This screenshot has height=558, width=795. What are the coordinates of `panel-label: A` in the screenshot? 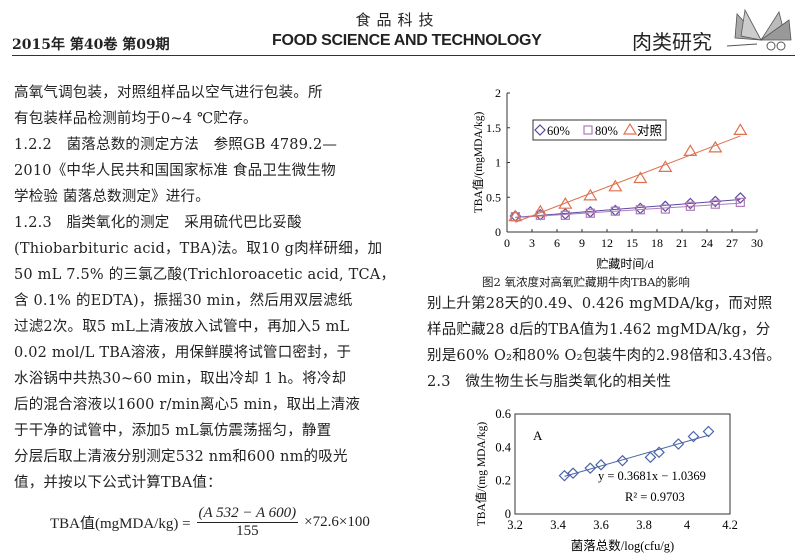 It's located at (538, 435).